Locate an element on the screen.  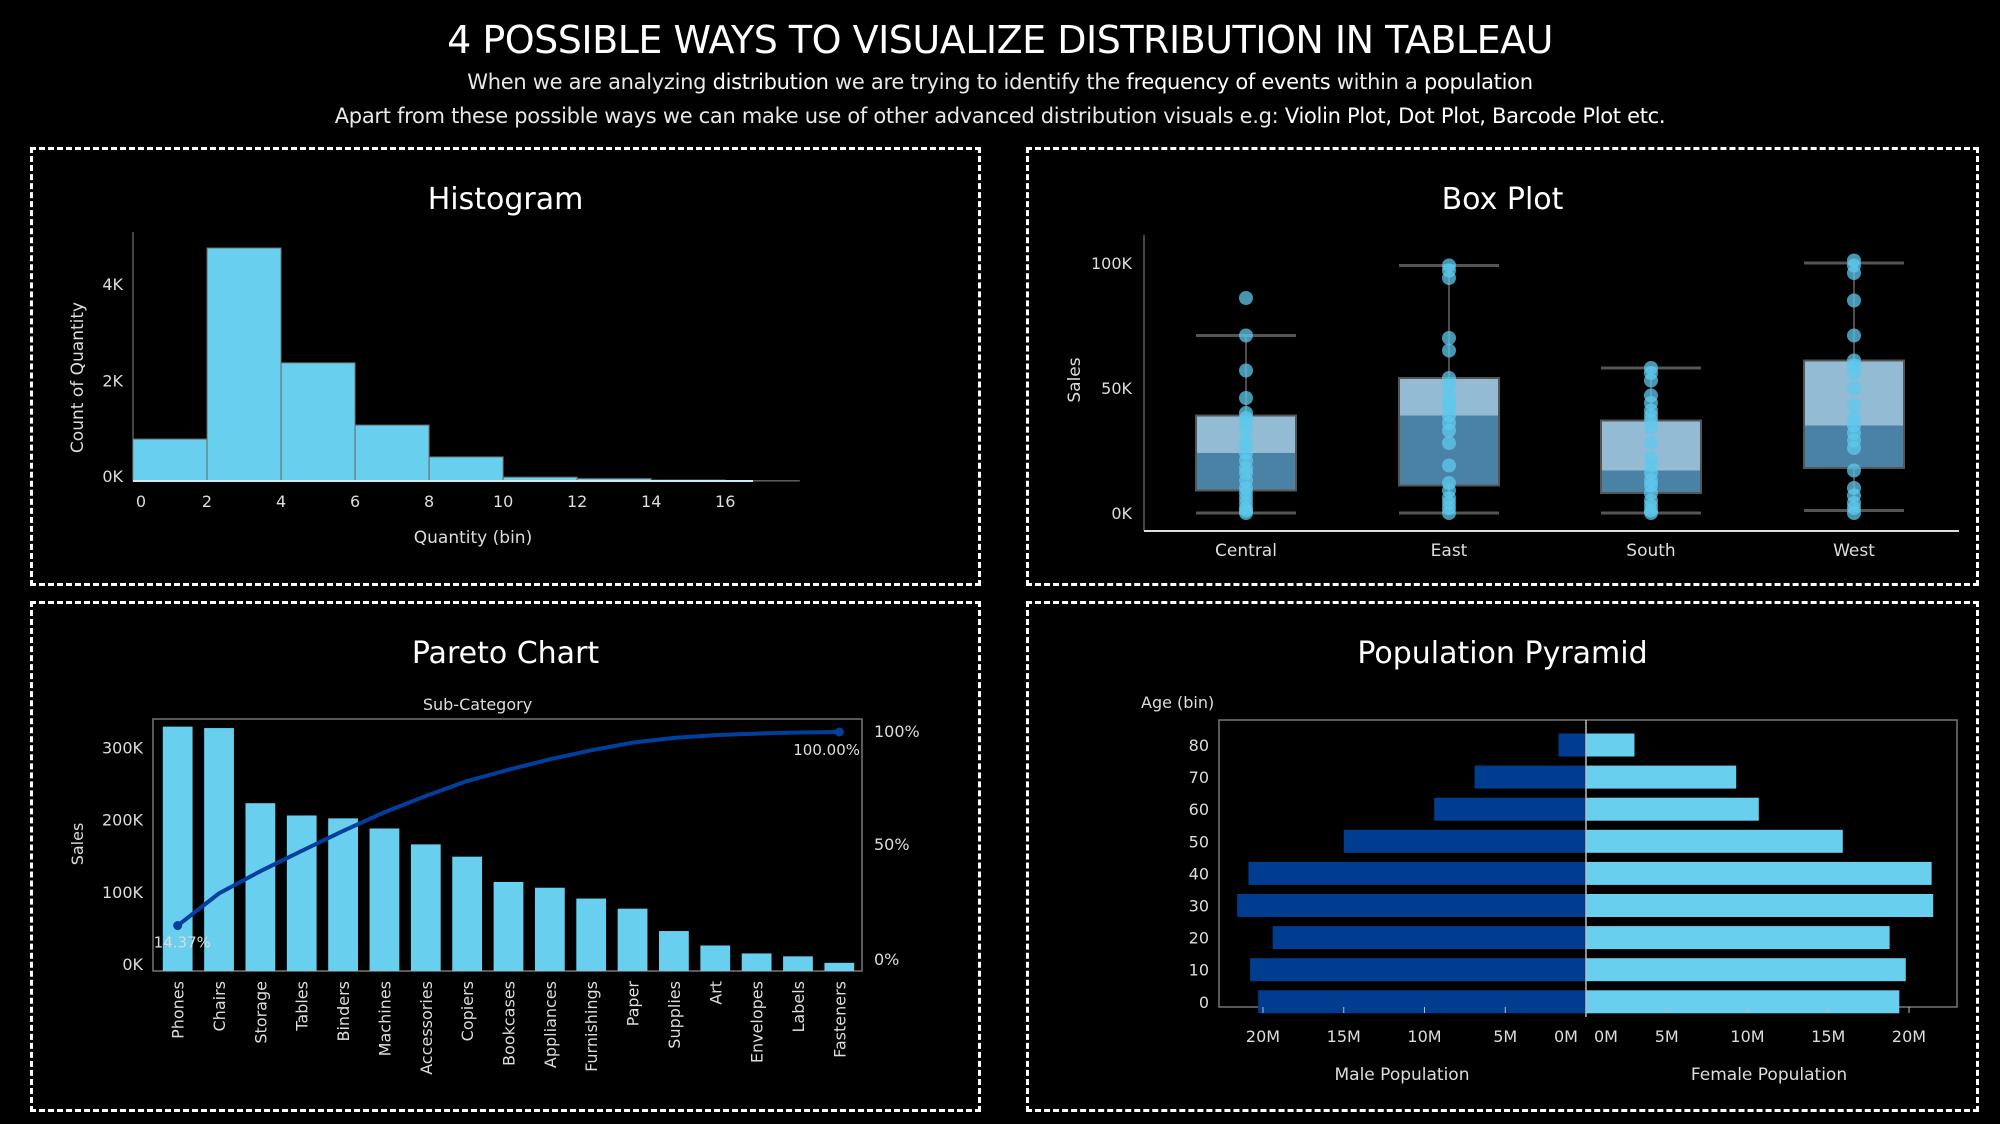
x-tick-label: Chairs is located at coordinates (219, 1006).